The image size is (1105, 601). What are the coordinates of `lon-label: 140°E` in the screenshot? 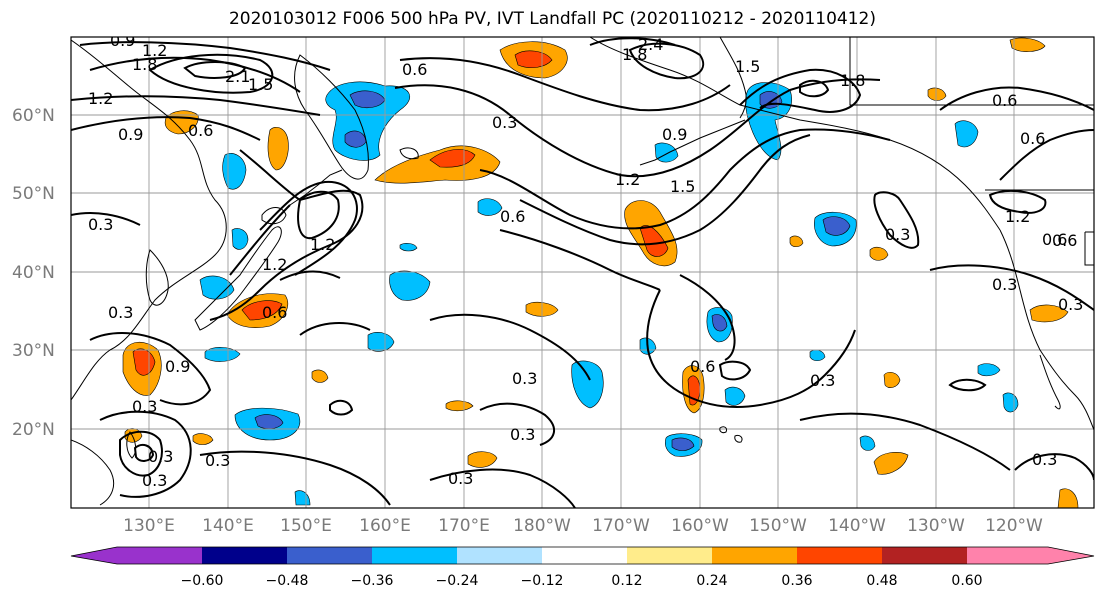 It's located at (228, 526).